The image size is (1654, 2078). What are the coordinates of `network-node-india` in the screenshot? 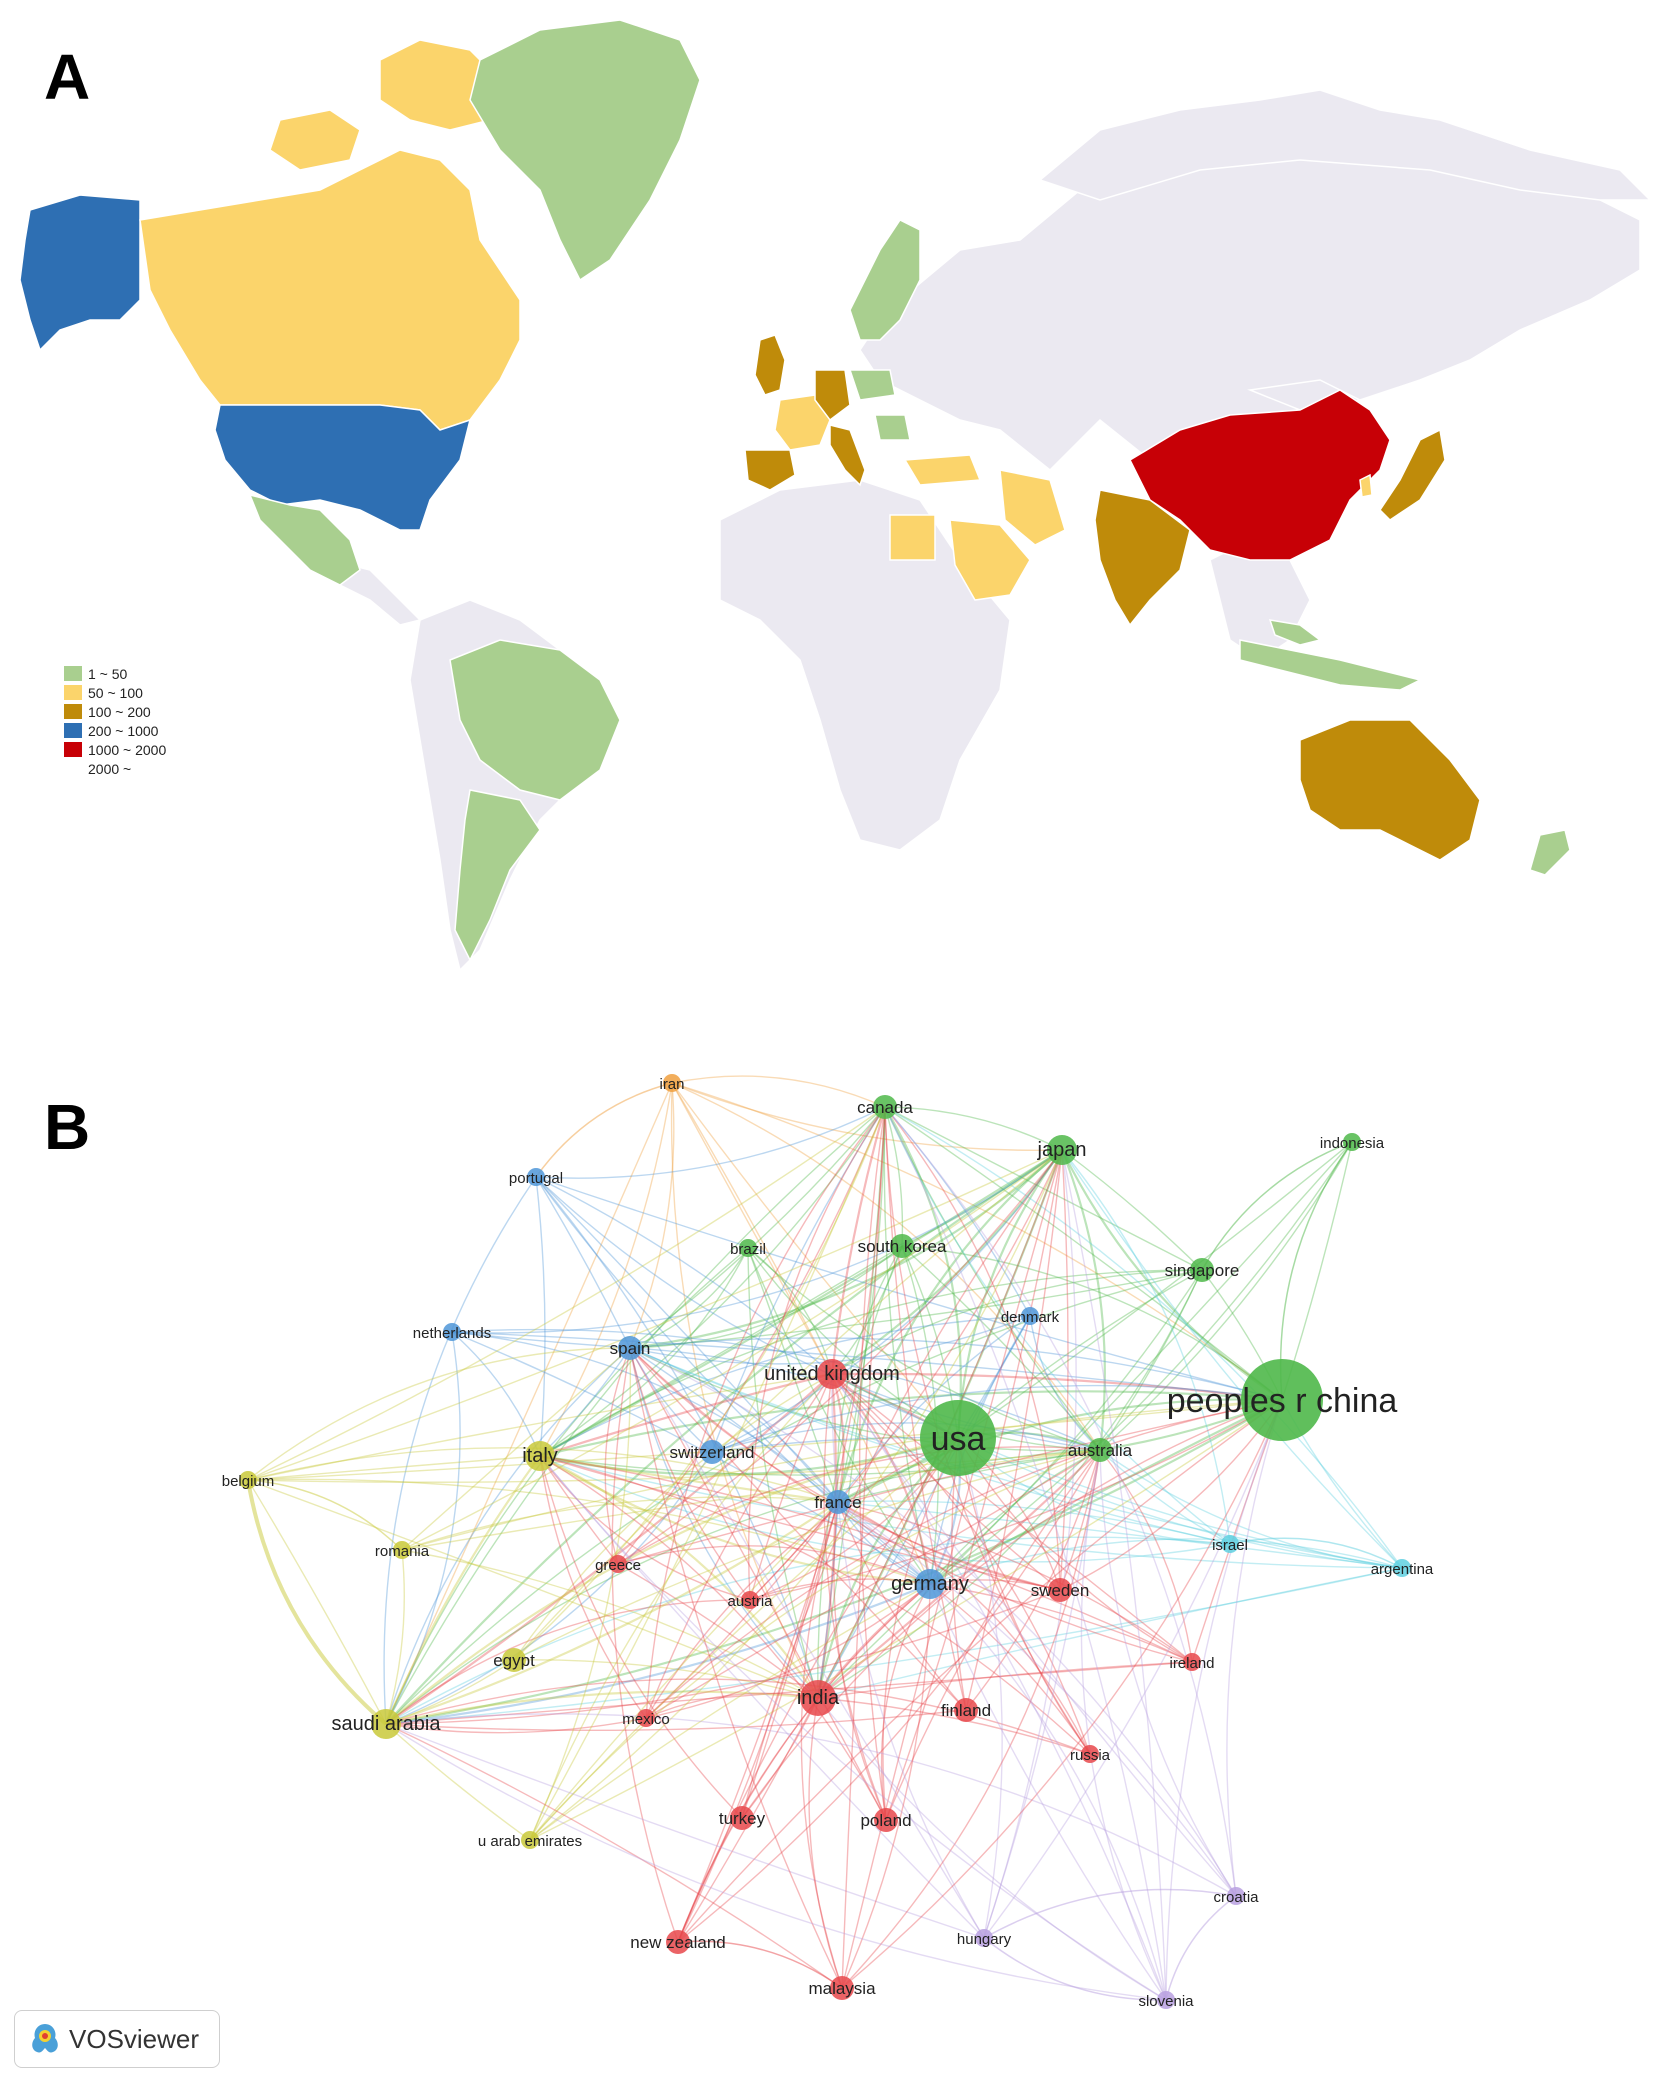 It's located at (818, 1698).